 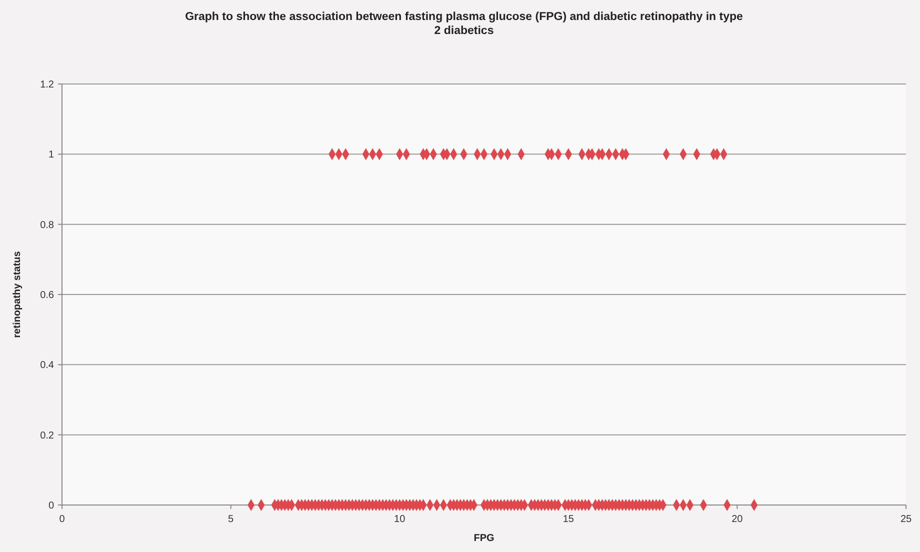 I want to click on x-tick-label: 15, so click(x=568, y=519).